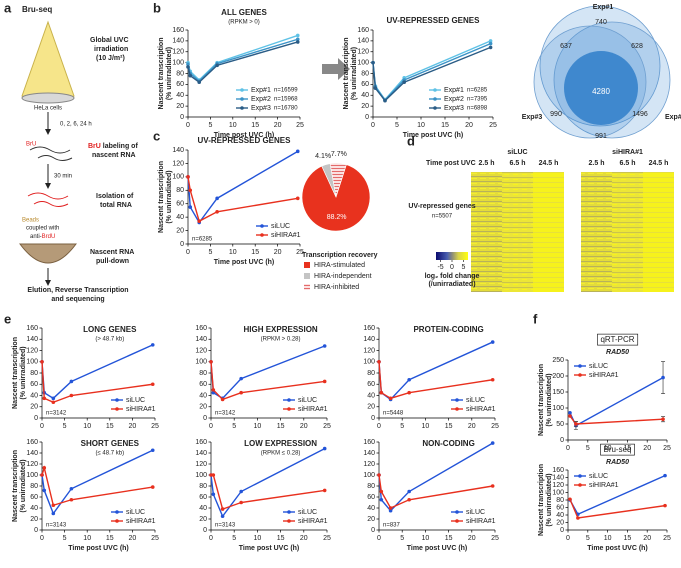  What do you see at coordinates (77, 299) in the screenshot?
I see `step-text: and sequencing` at bounding box center [77, 299].